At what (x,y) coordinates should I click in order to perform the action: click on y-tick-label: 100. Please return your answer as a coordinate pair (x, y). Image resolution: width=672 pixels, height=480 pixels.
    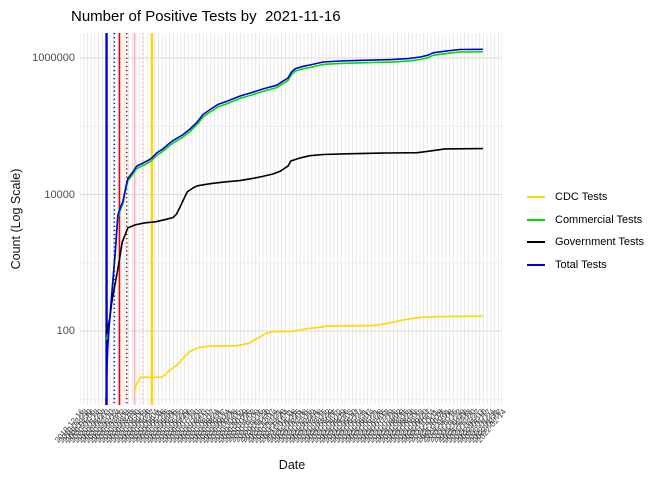
    Looking at the image, I should click on (65, 331).